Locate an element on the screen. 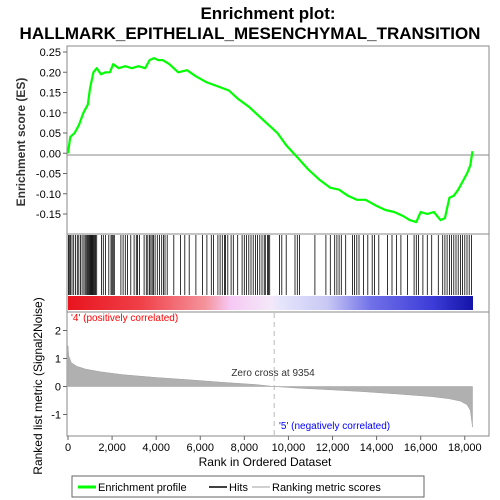  es-y-tick-label: -0.15 is located at coordinates (48, 215).